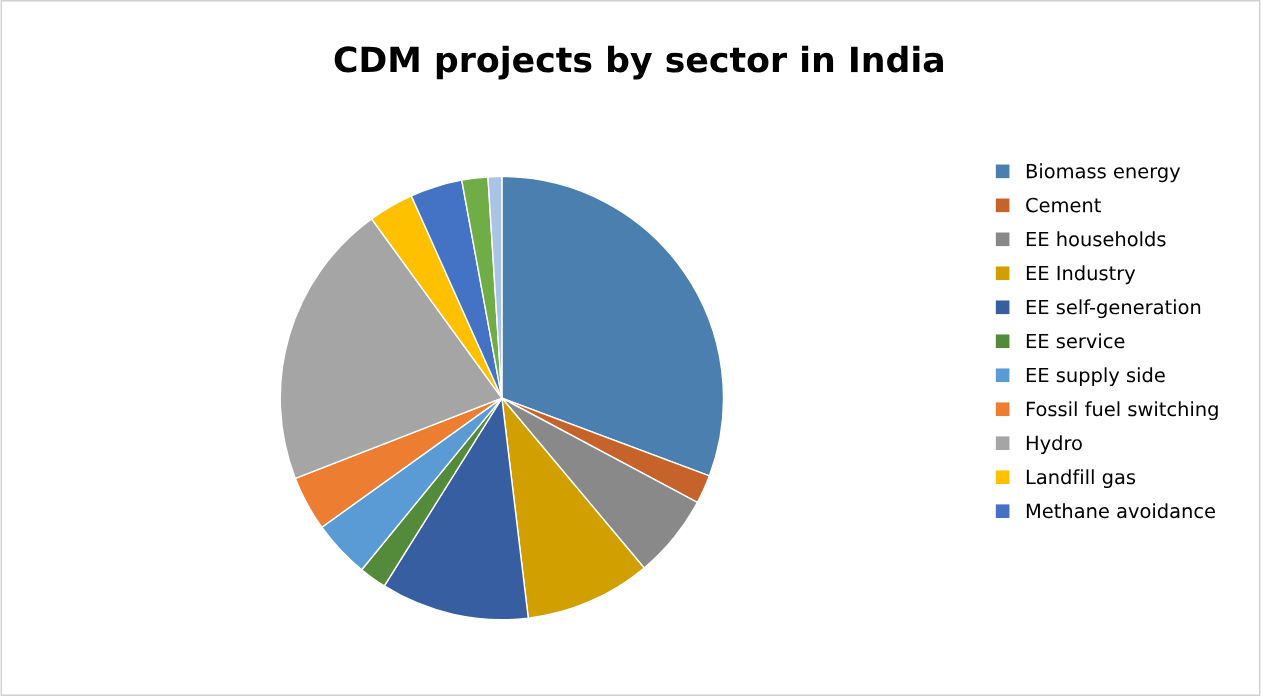  What do you see at coordinates (1103, 173) in the screenshot?
I see `legend-label: Biomass energy` at bounding box center [1103, 173].